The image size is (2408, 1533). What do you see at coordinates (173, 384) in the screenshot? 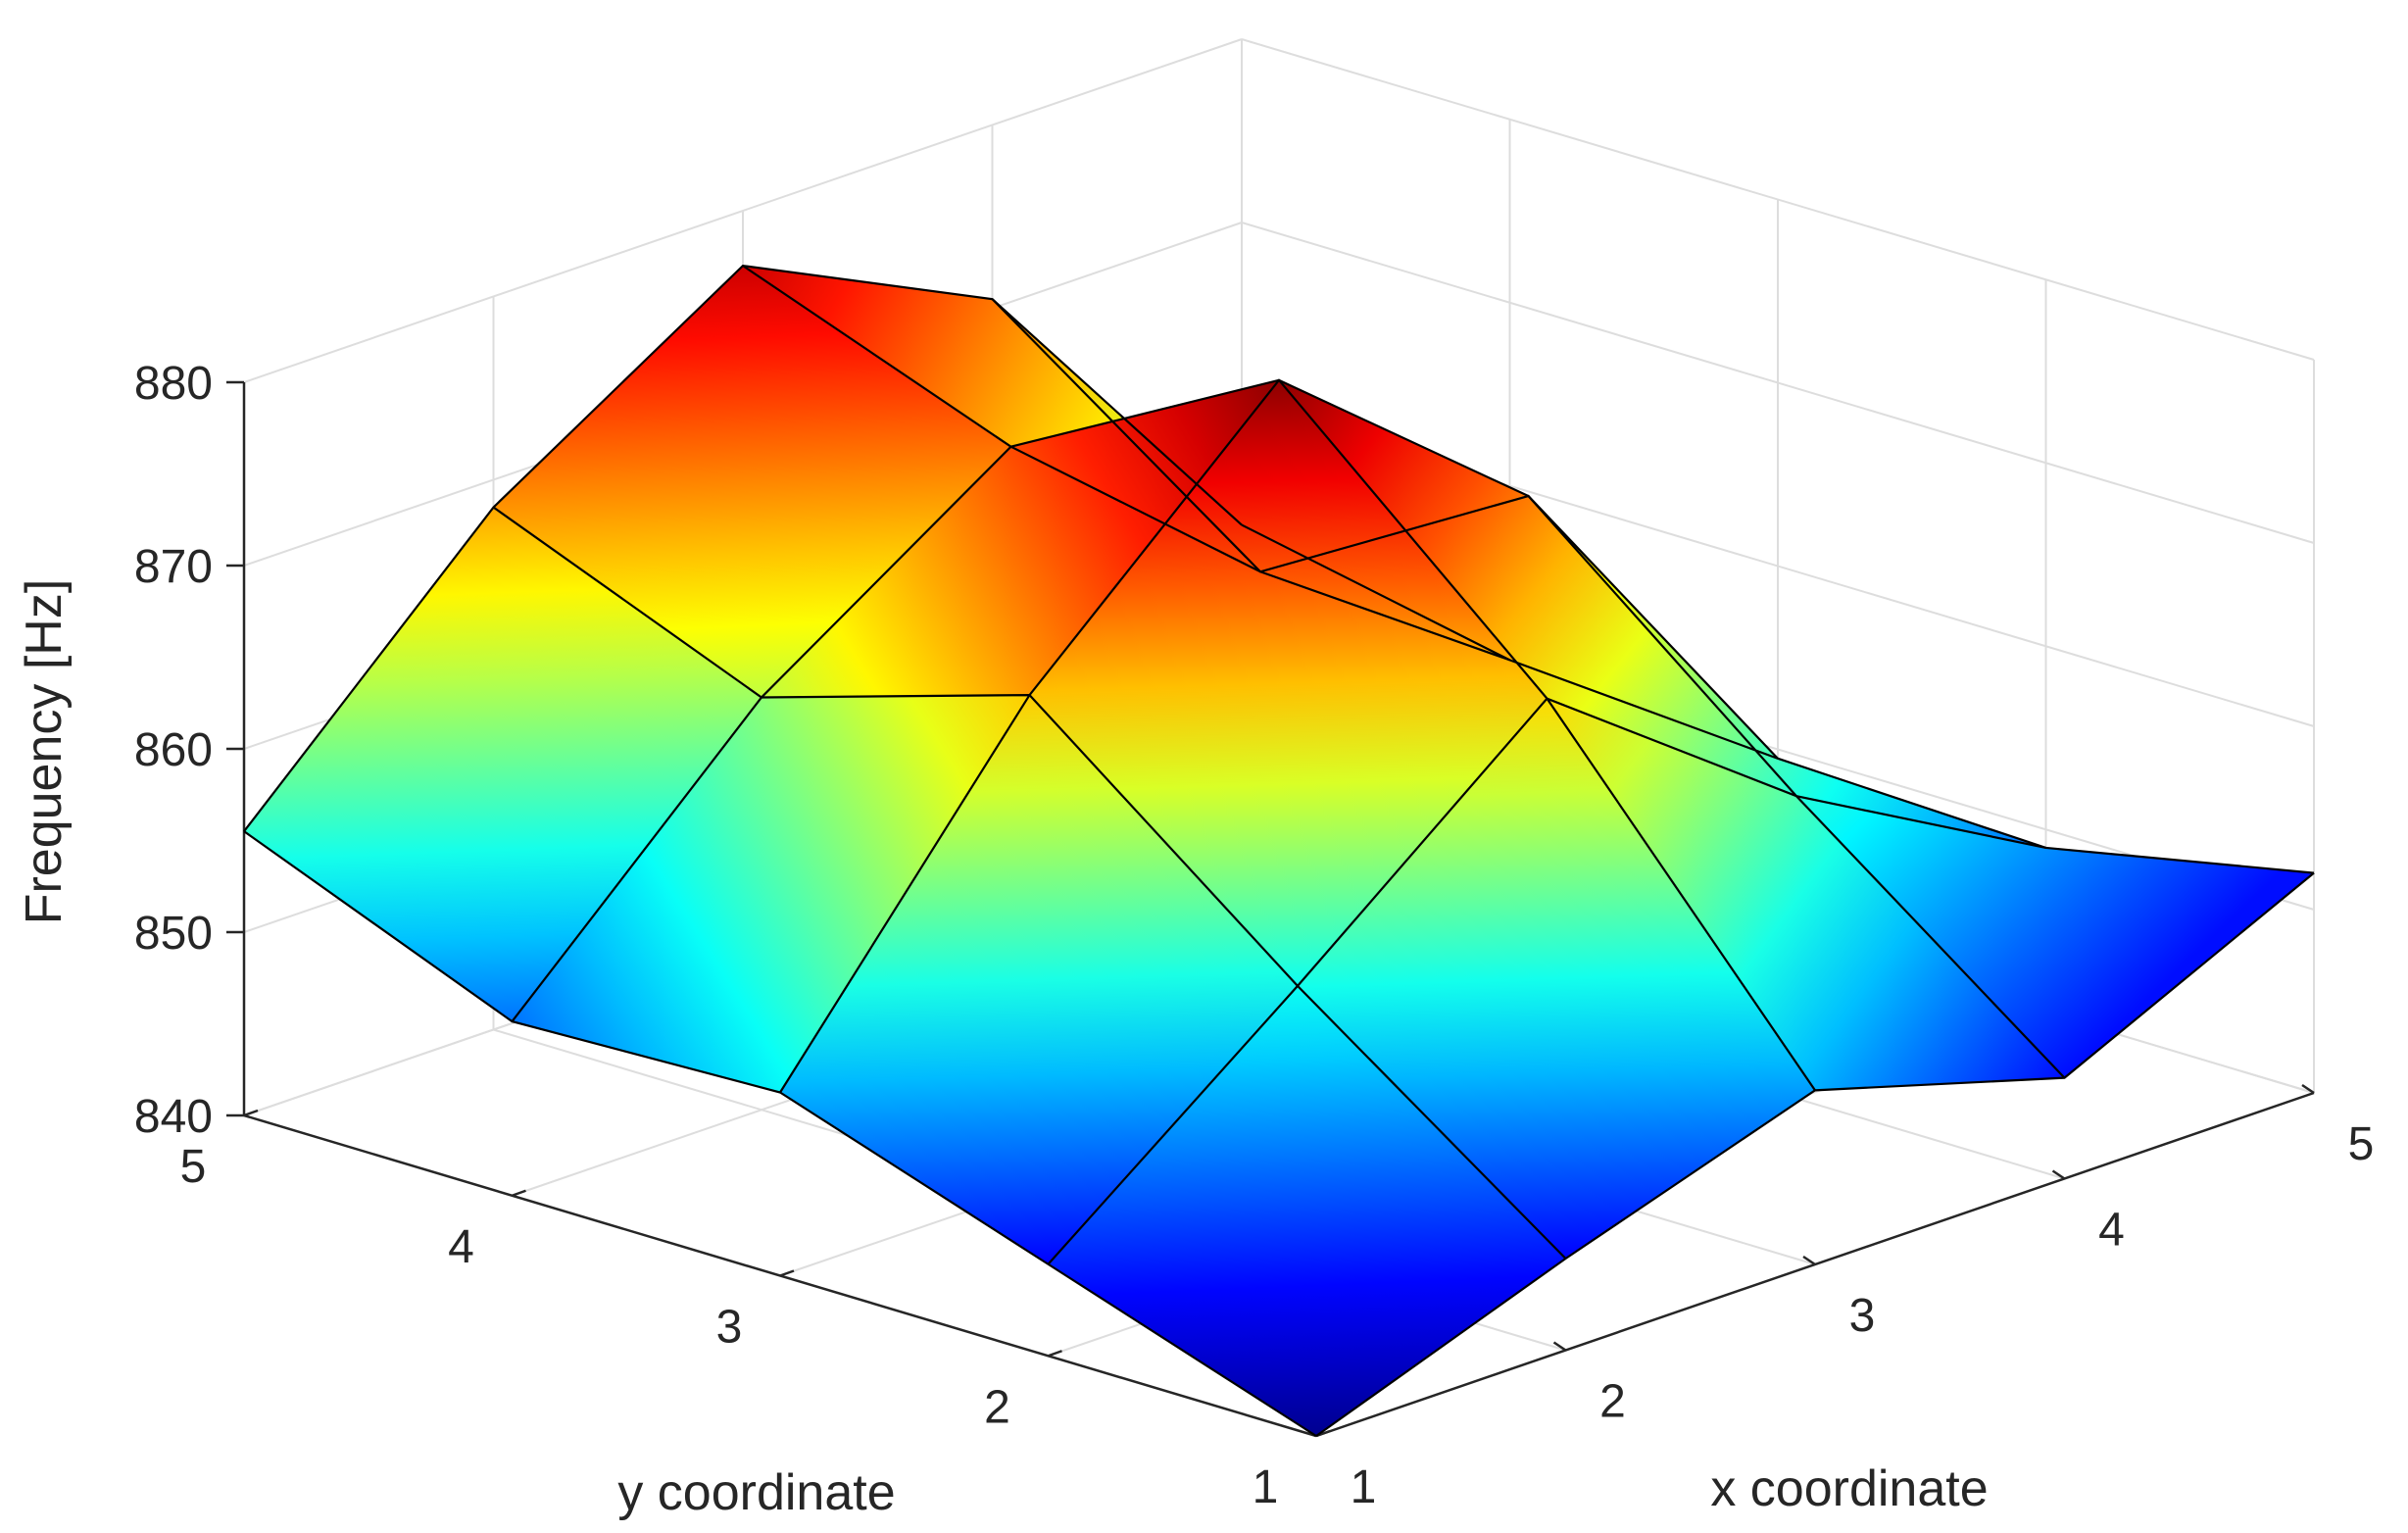
I see `z-tick-label: 880` at bounding box center [173, 384].